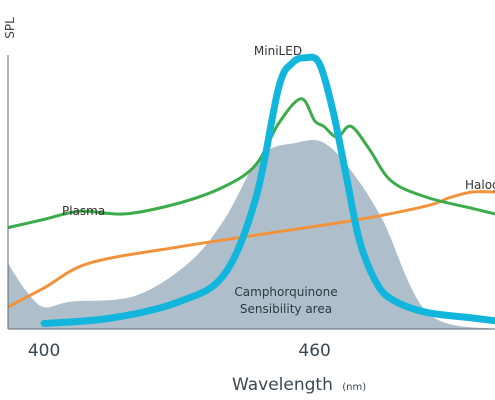  What do you see at coordinates (314, 351) in the screenshot?
I see `x-tick-label: 460` at bounding box center [314, 351].